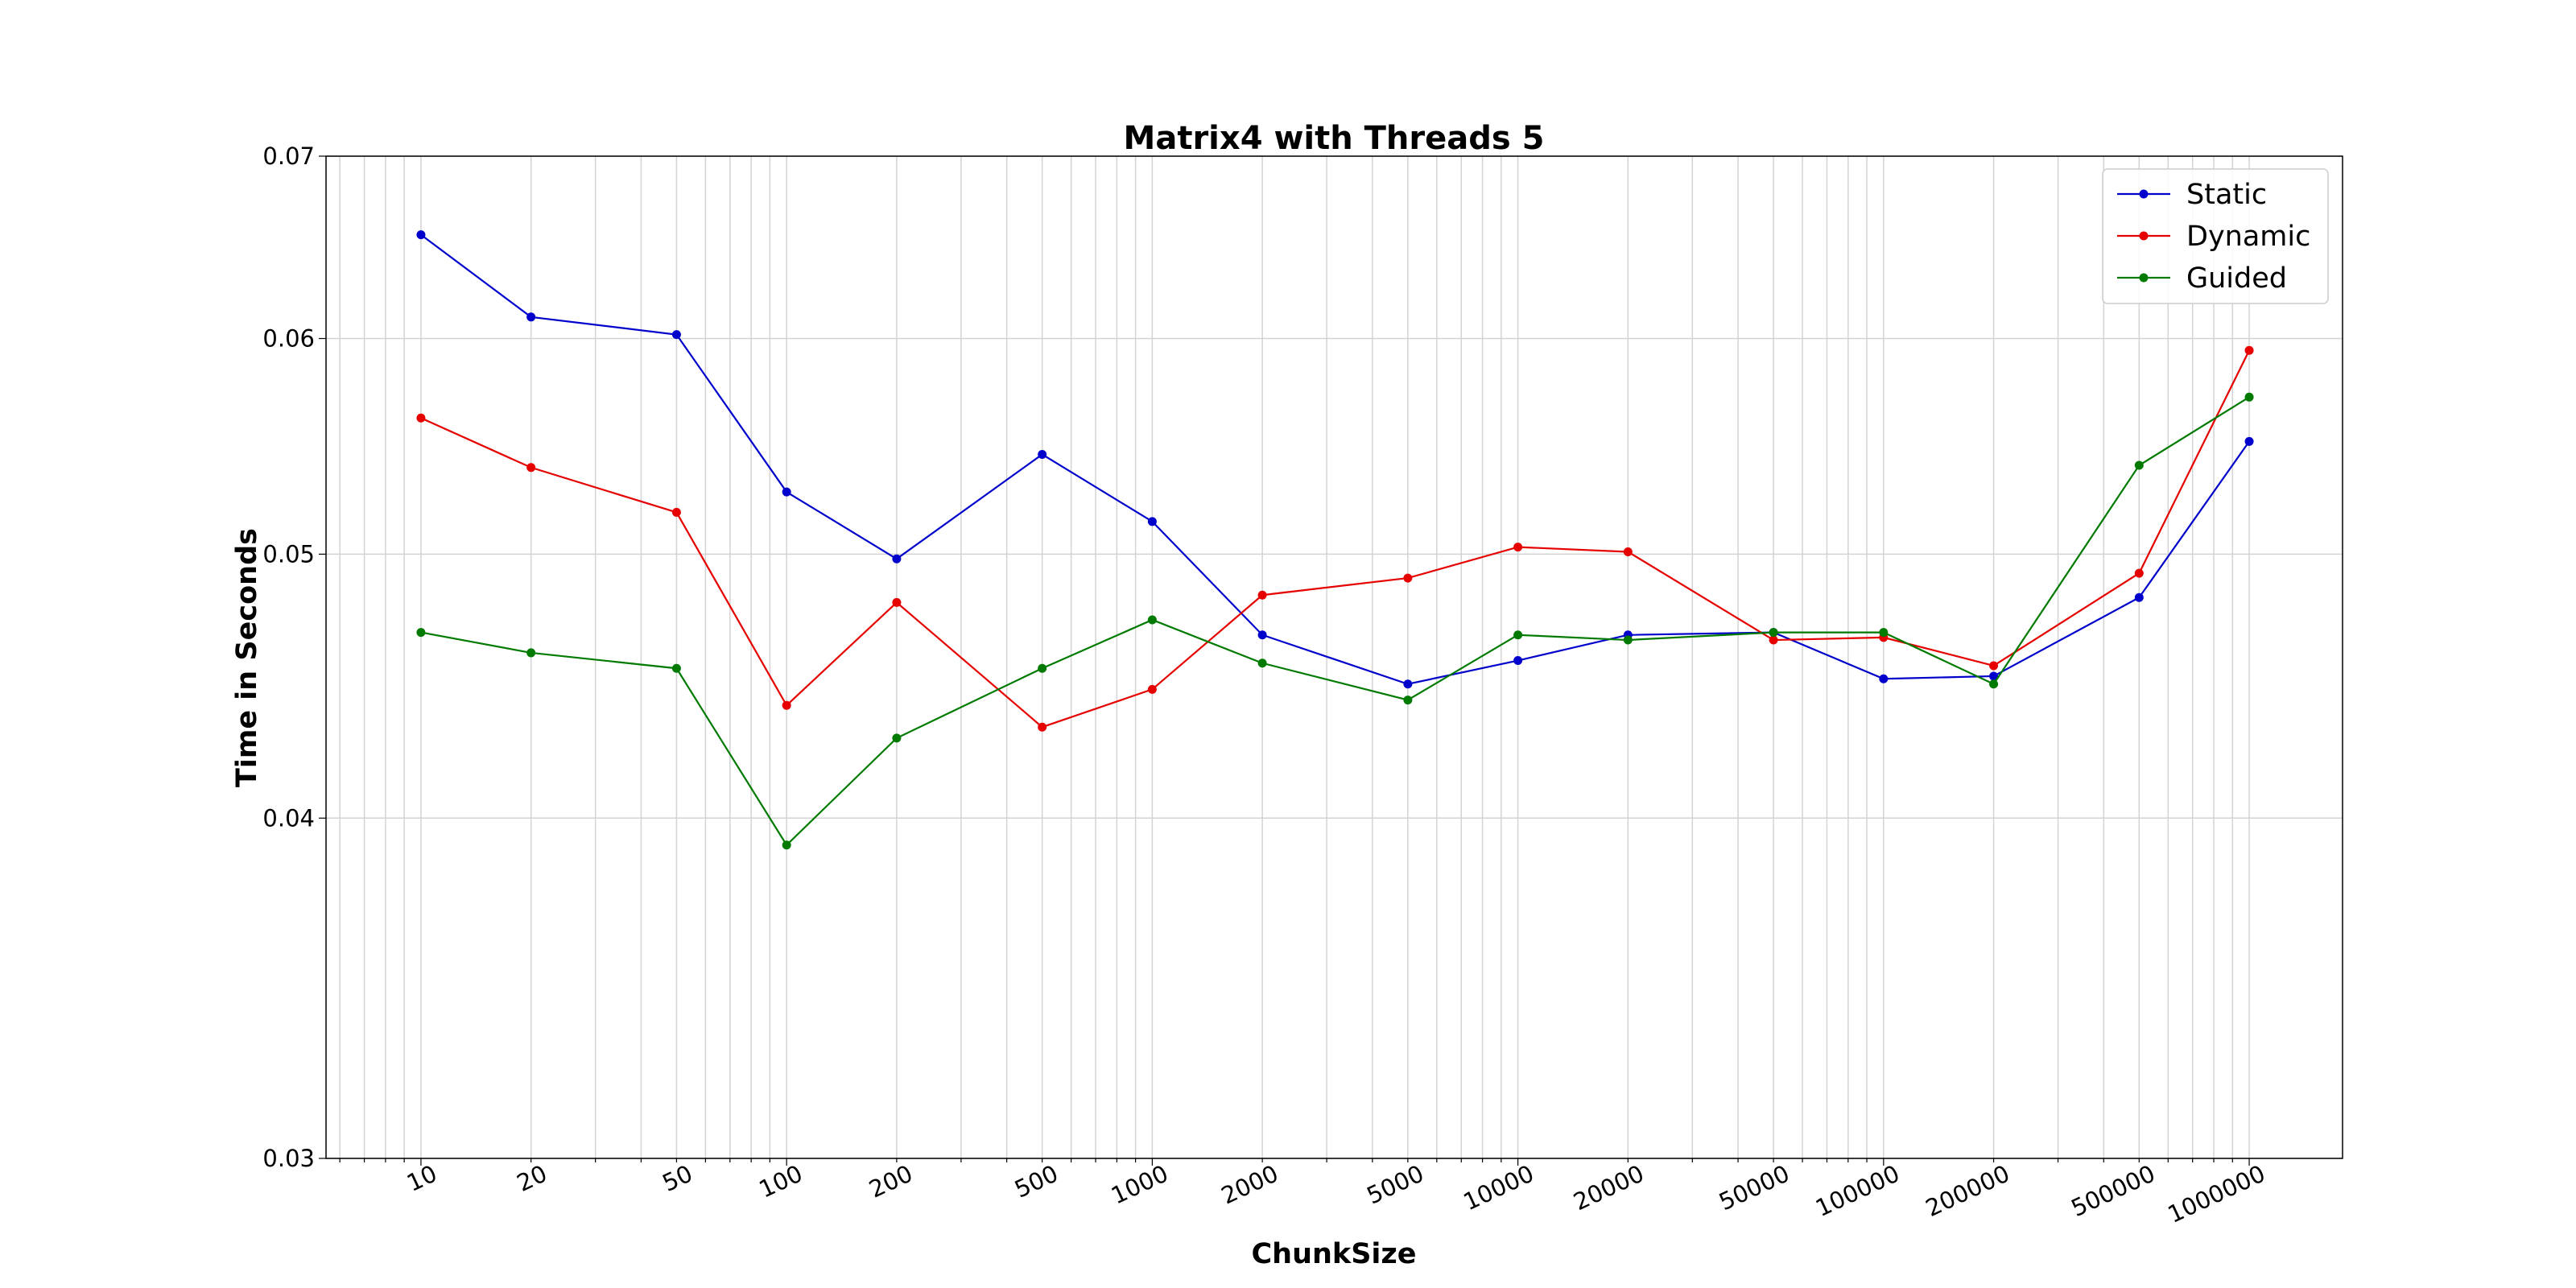 The width and height of the screenshot is (2576, 1288). Describe the element at coordinates (1333, 1254) in the screenshot. I see `x-axis-label: ChunkSize` at that location.